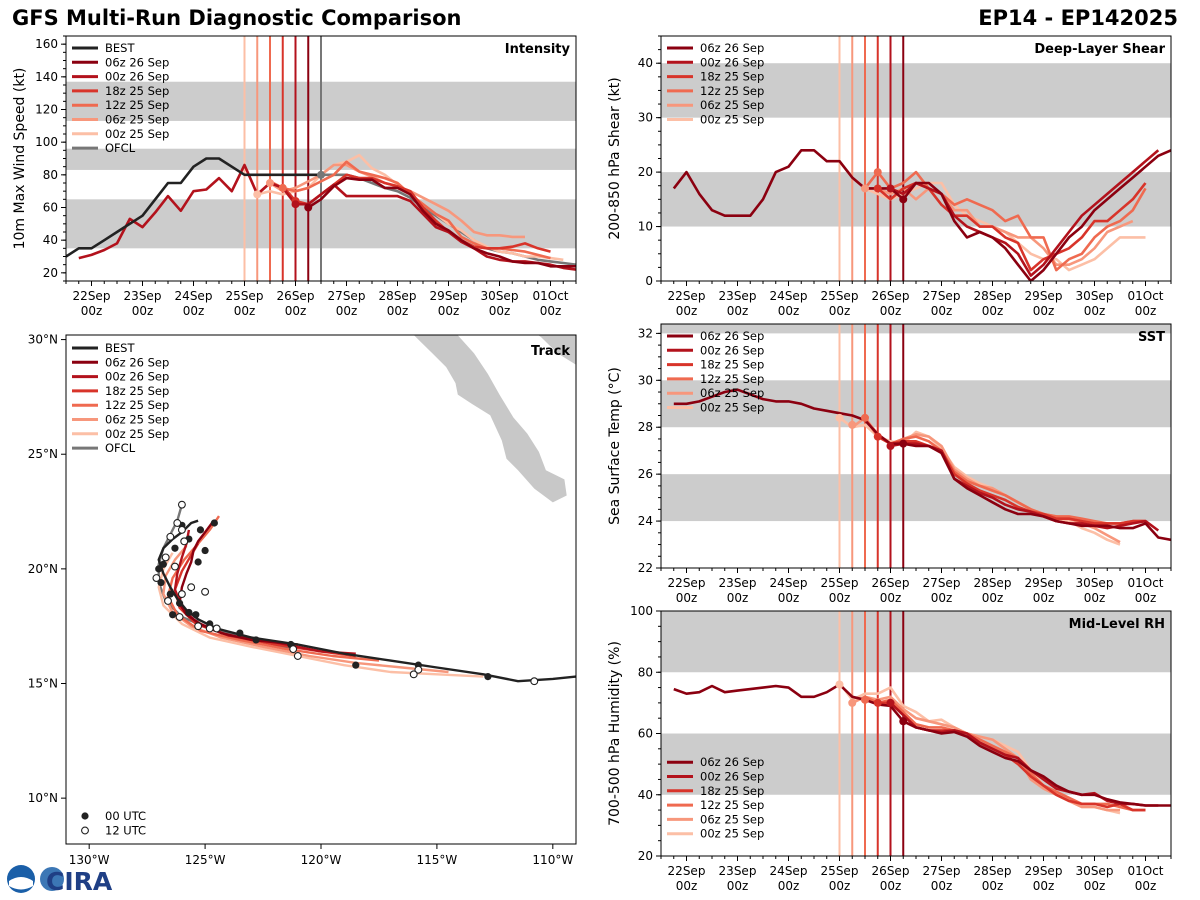  I want to click on track-ytick-label: 30°N, so click(43, 340).